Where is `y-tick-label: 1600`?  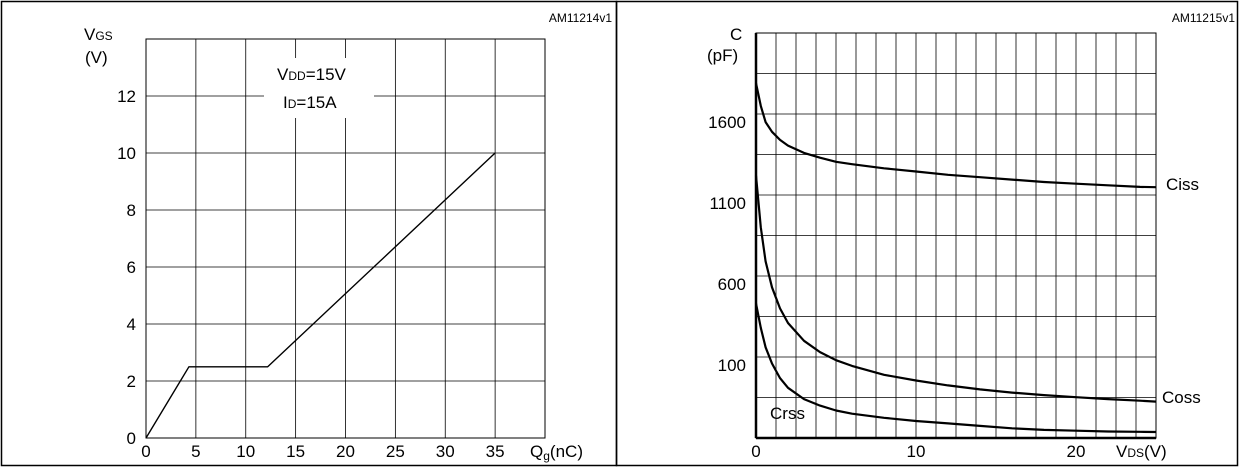 y-tick-label: 1600 is located at coordinates (727, 122).